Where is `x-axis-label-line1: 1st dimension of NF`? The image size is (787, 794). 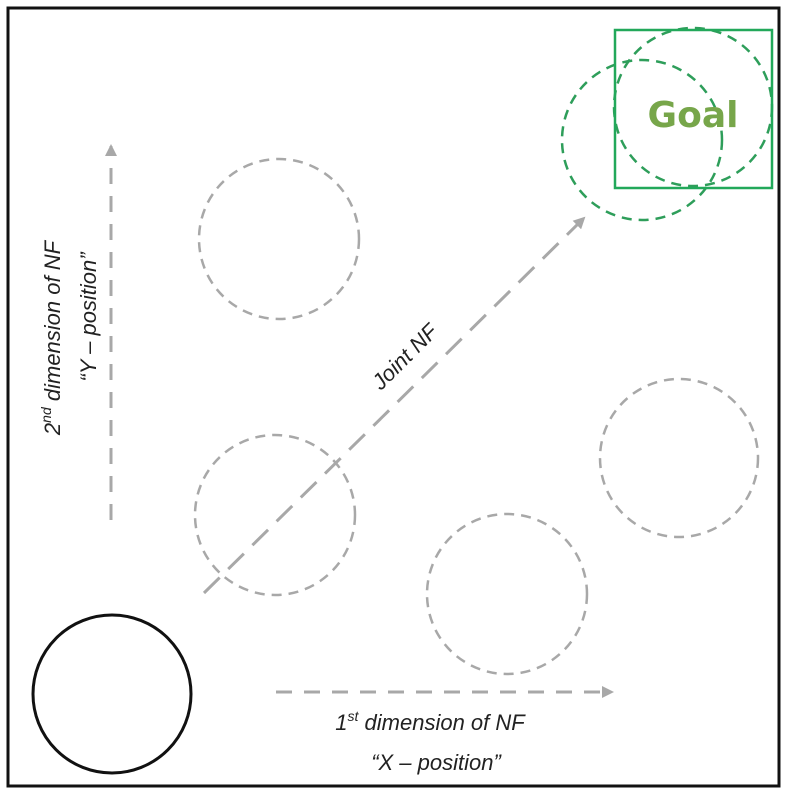
x-axis-label-line1: 1st dimension of NF is located at coordinates (430, 721).